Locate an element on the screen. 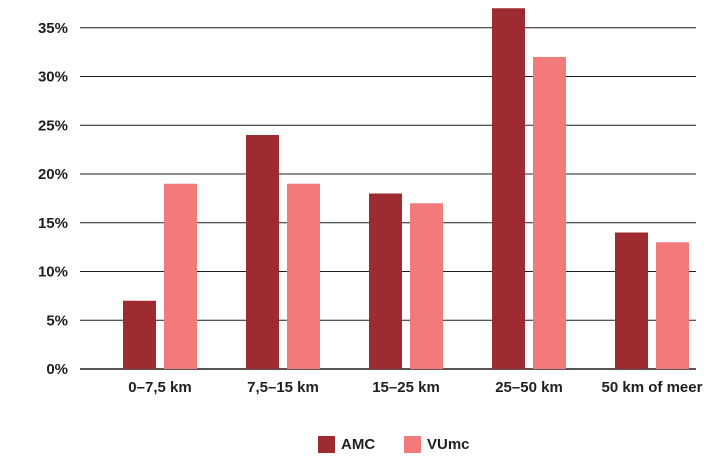  x-tick-label: 25–50 km is located at coordinates (529, 387).